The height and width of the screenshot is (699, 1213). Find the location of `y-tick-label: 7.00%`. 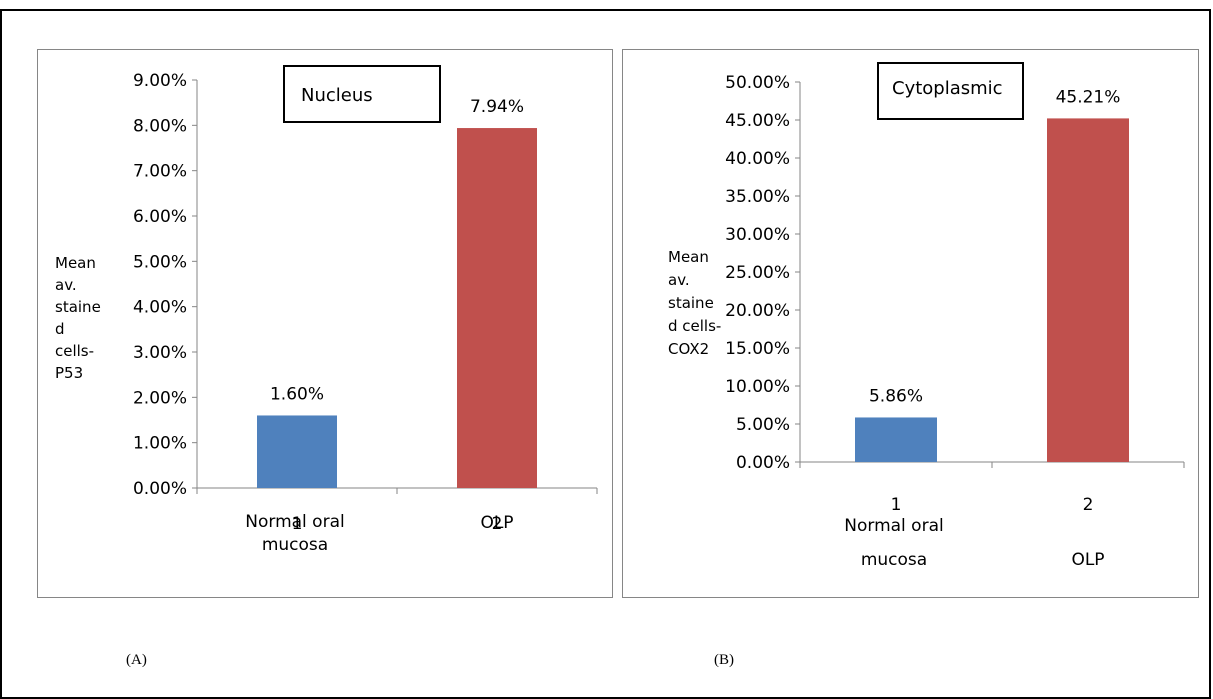

y-tick-label: 7.00% is located at coordinates (160, 172).